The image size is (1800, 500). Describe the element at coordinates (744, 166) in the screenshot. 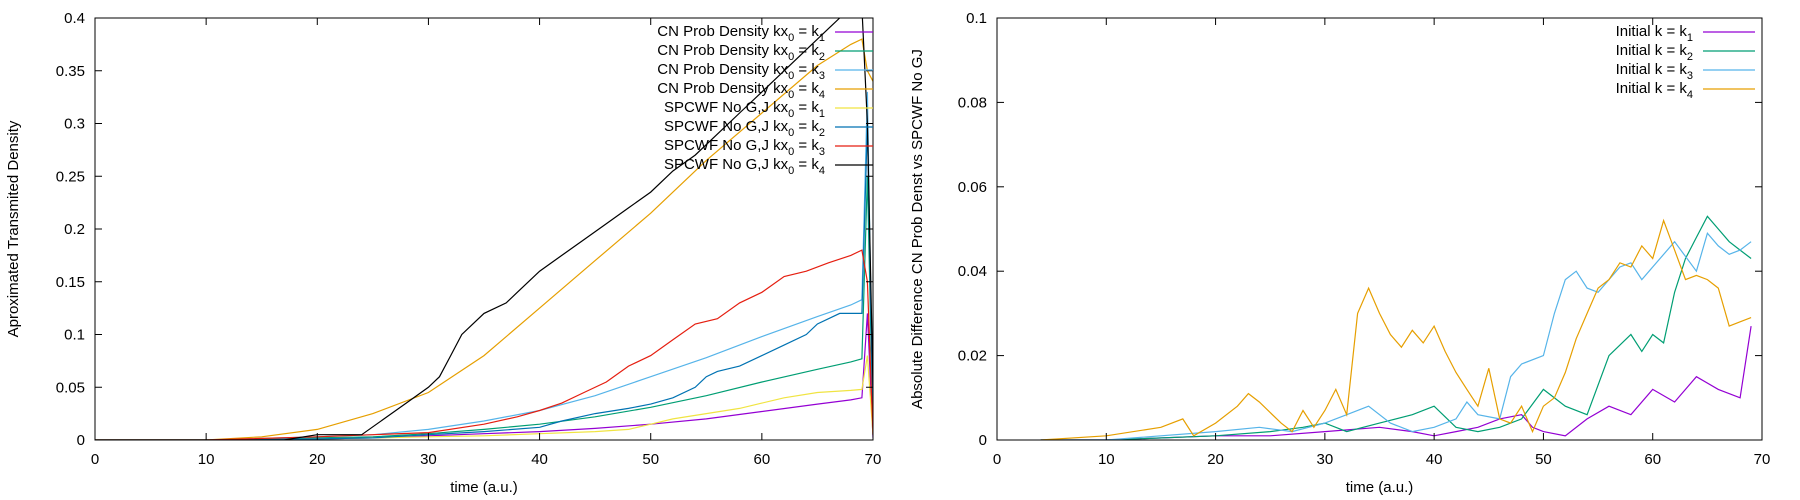

I see `legend-entry-label: SPCWF No G,J kx0 = k4` at that location.